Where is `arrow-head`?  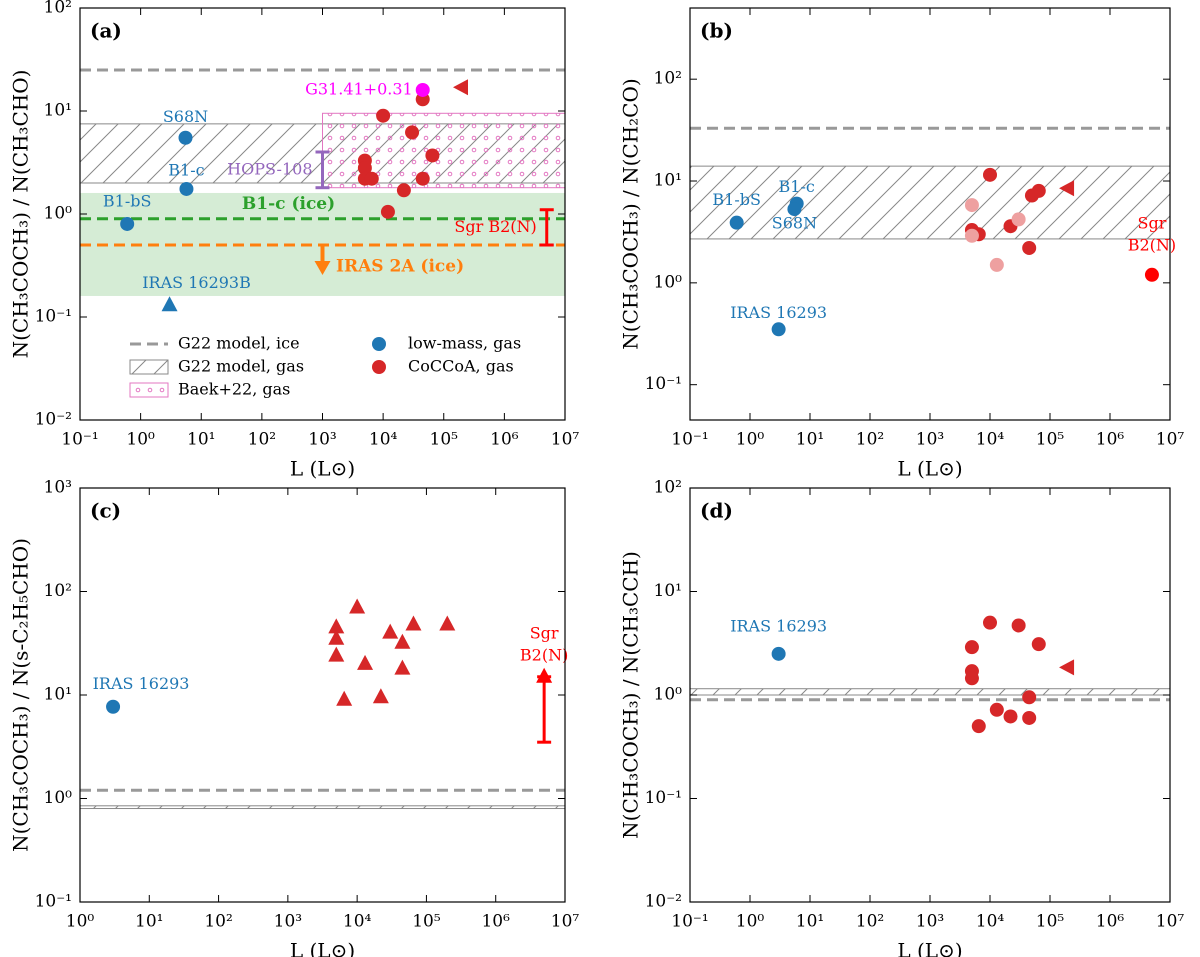 arrow-head is located at coordinates (322, 268).